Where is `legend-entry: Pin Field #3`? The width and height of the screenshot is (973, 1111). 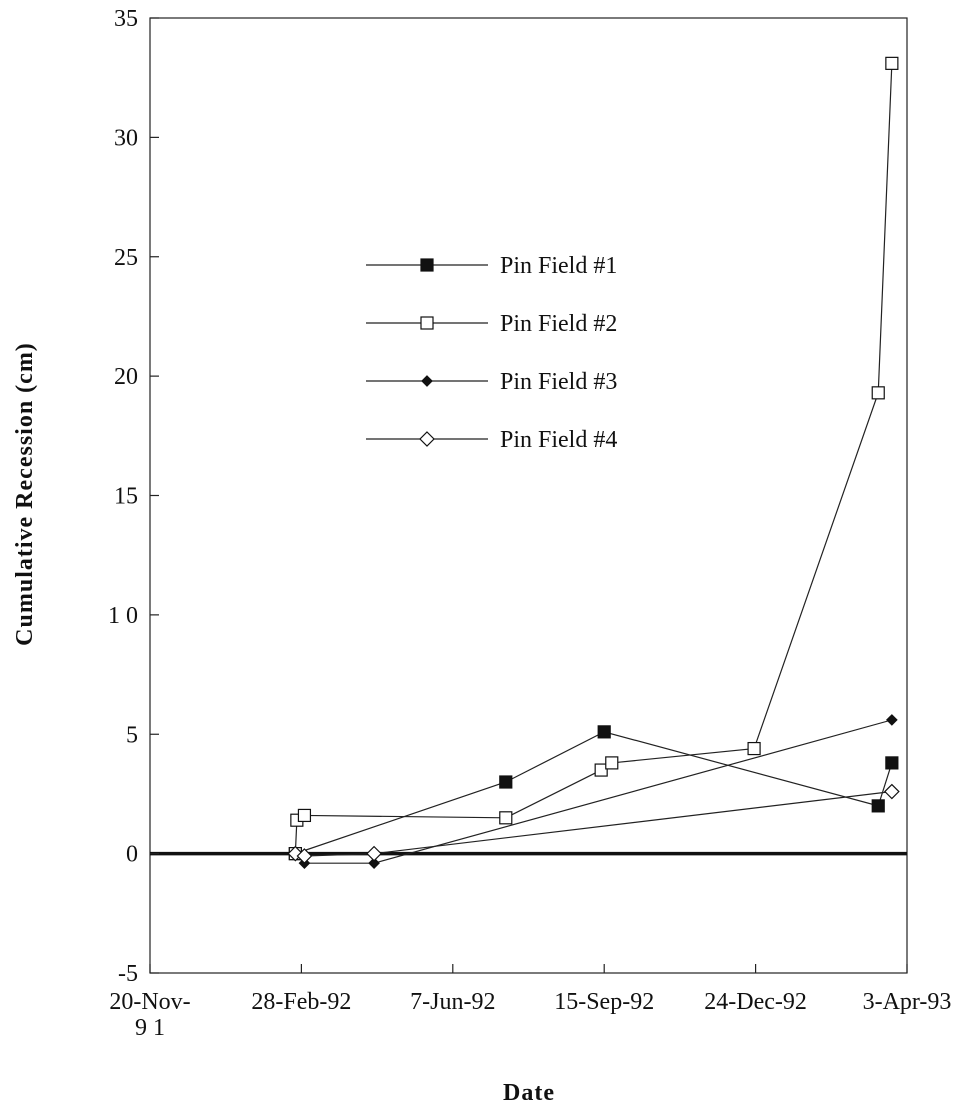 legend-entry: Pin Field #3 is located at coordinates (491, 382).